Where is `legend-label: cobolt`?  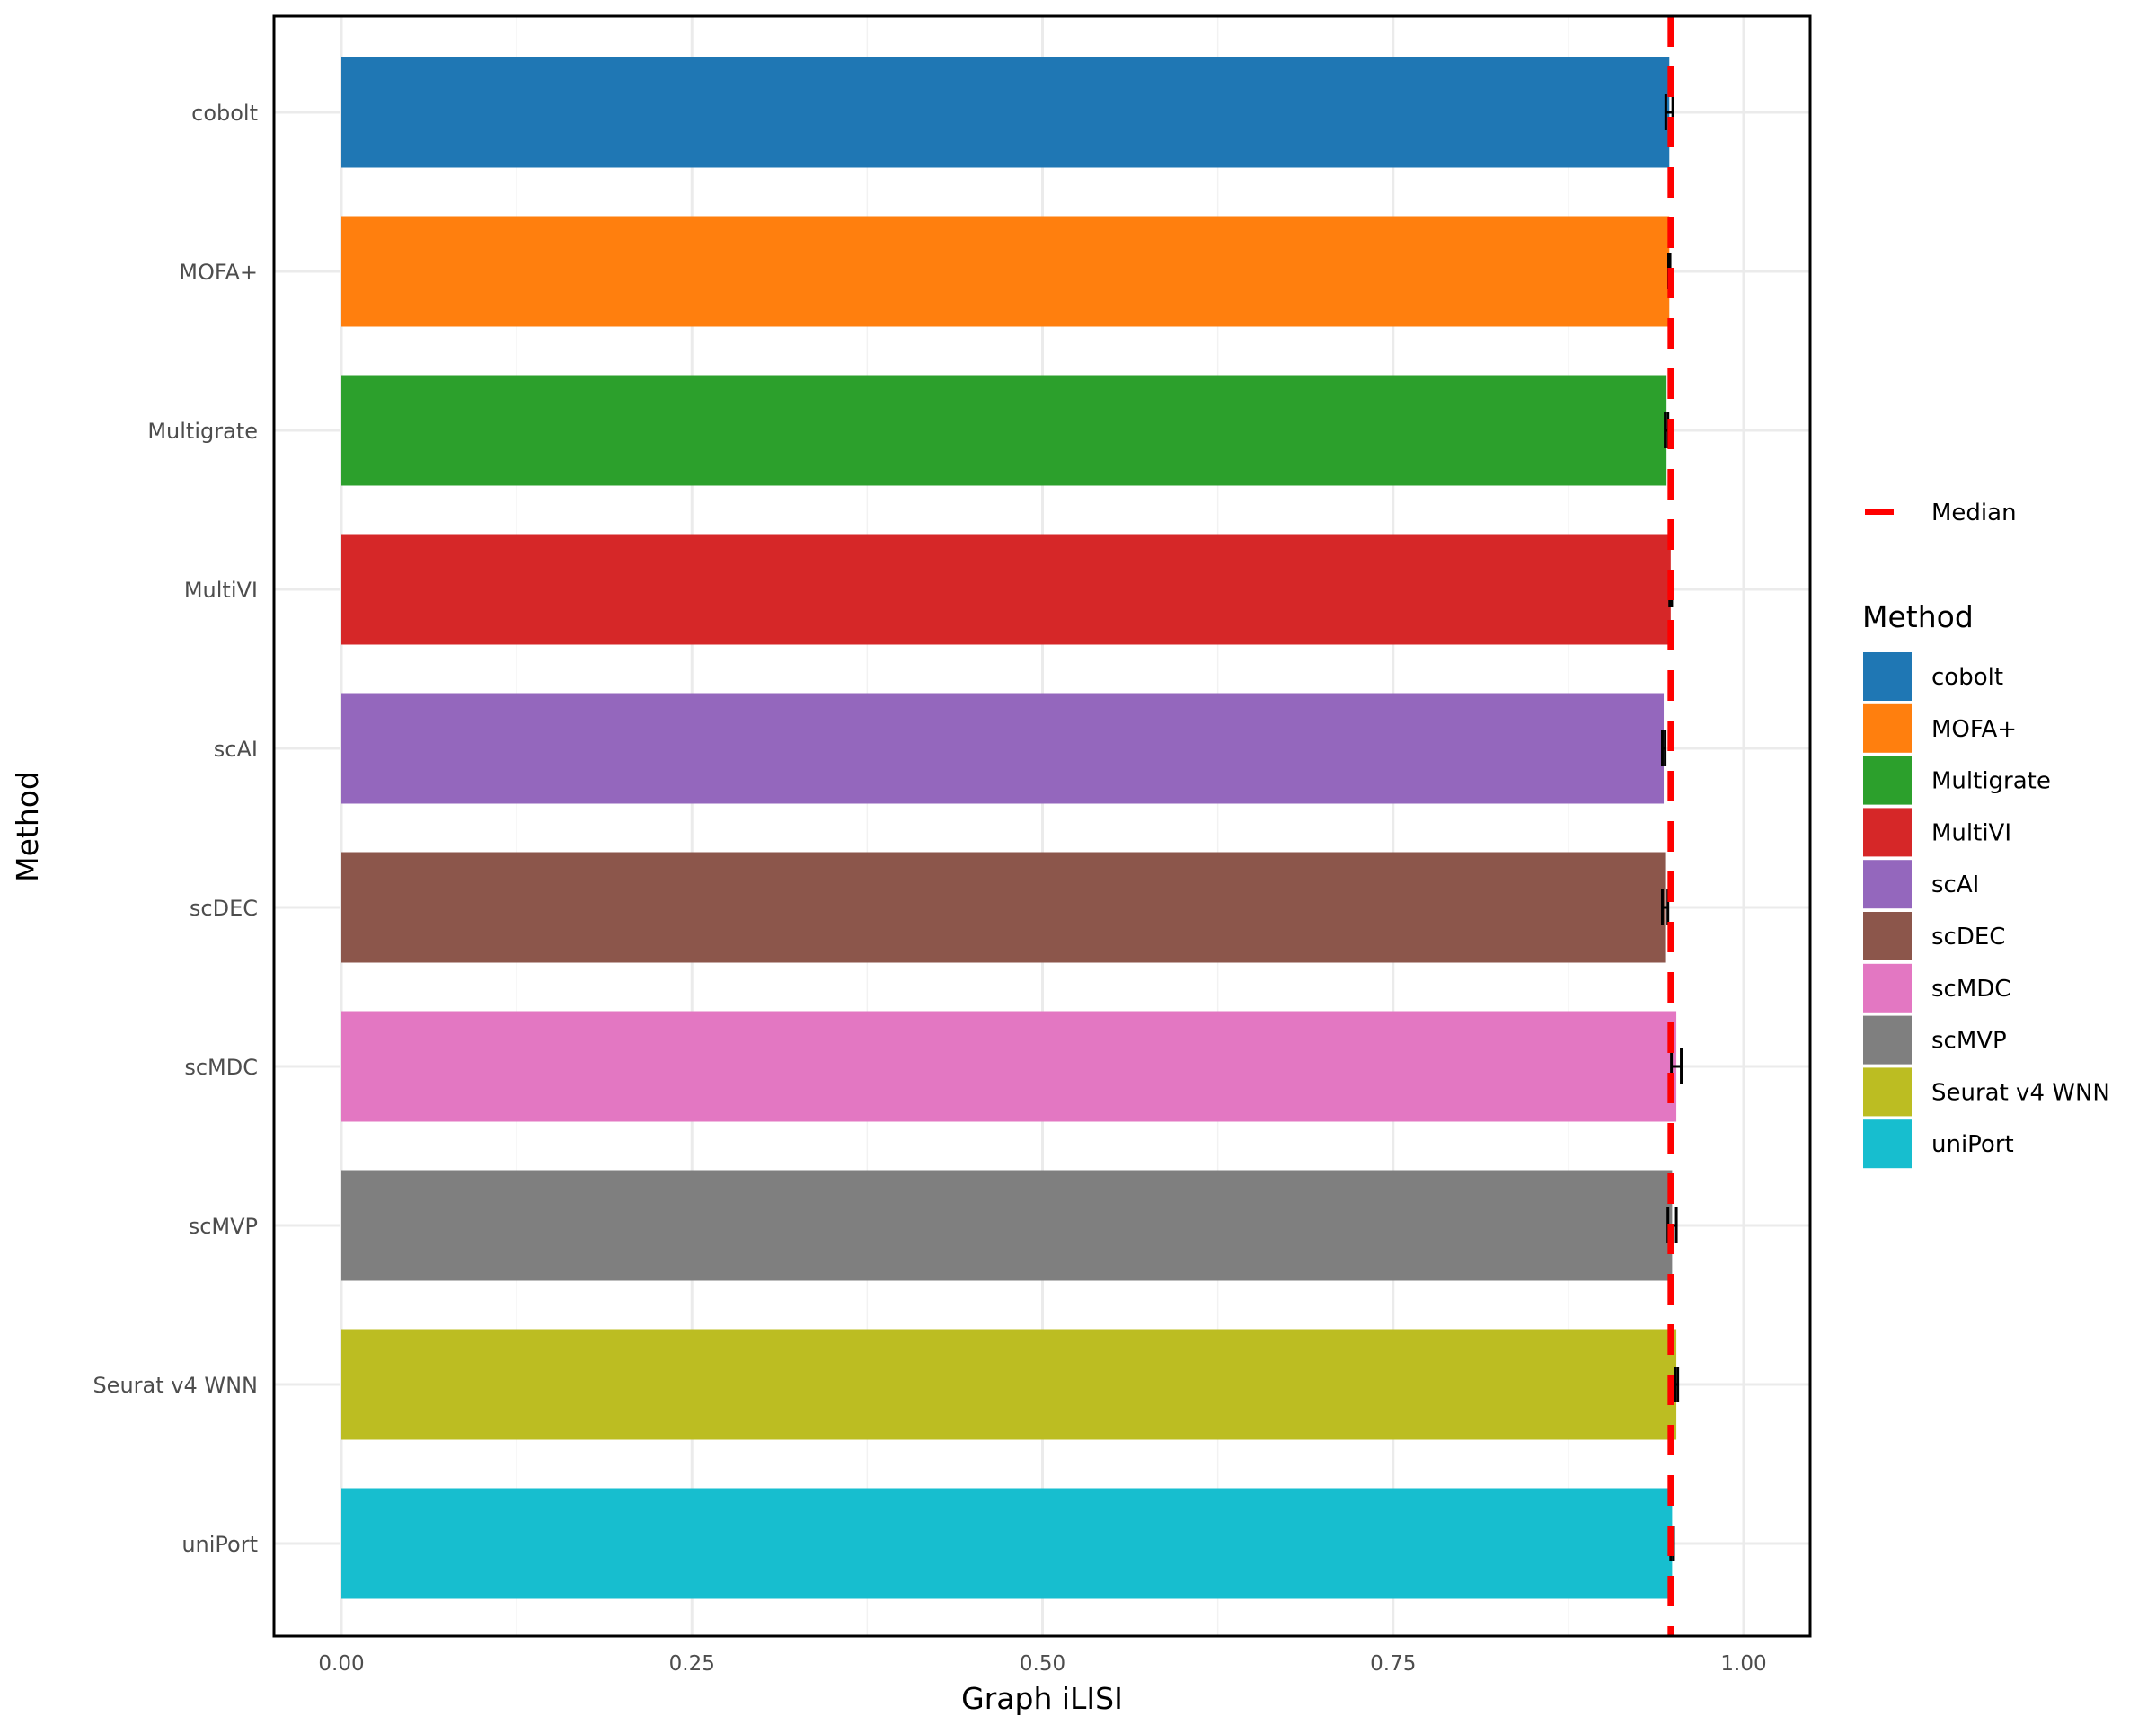 legend-label: cobolt is located at coordinates (1967, 677).